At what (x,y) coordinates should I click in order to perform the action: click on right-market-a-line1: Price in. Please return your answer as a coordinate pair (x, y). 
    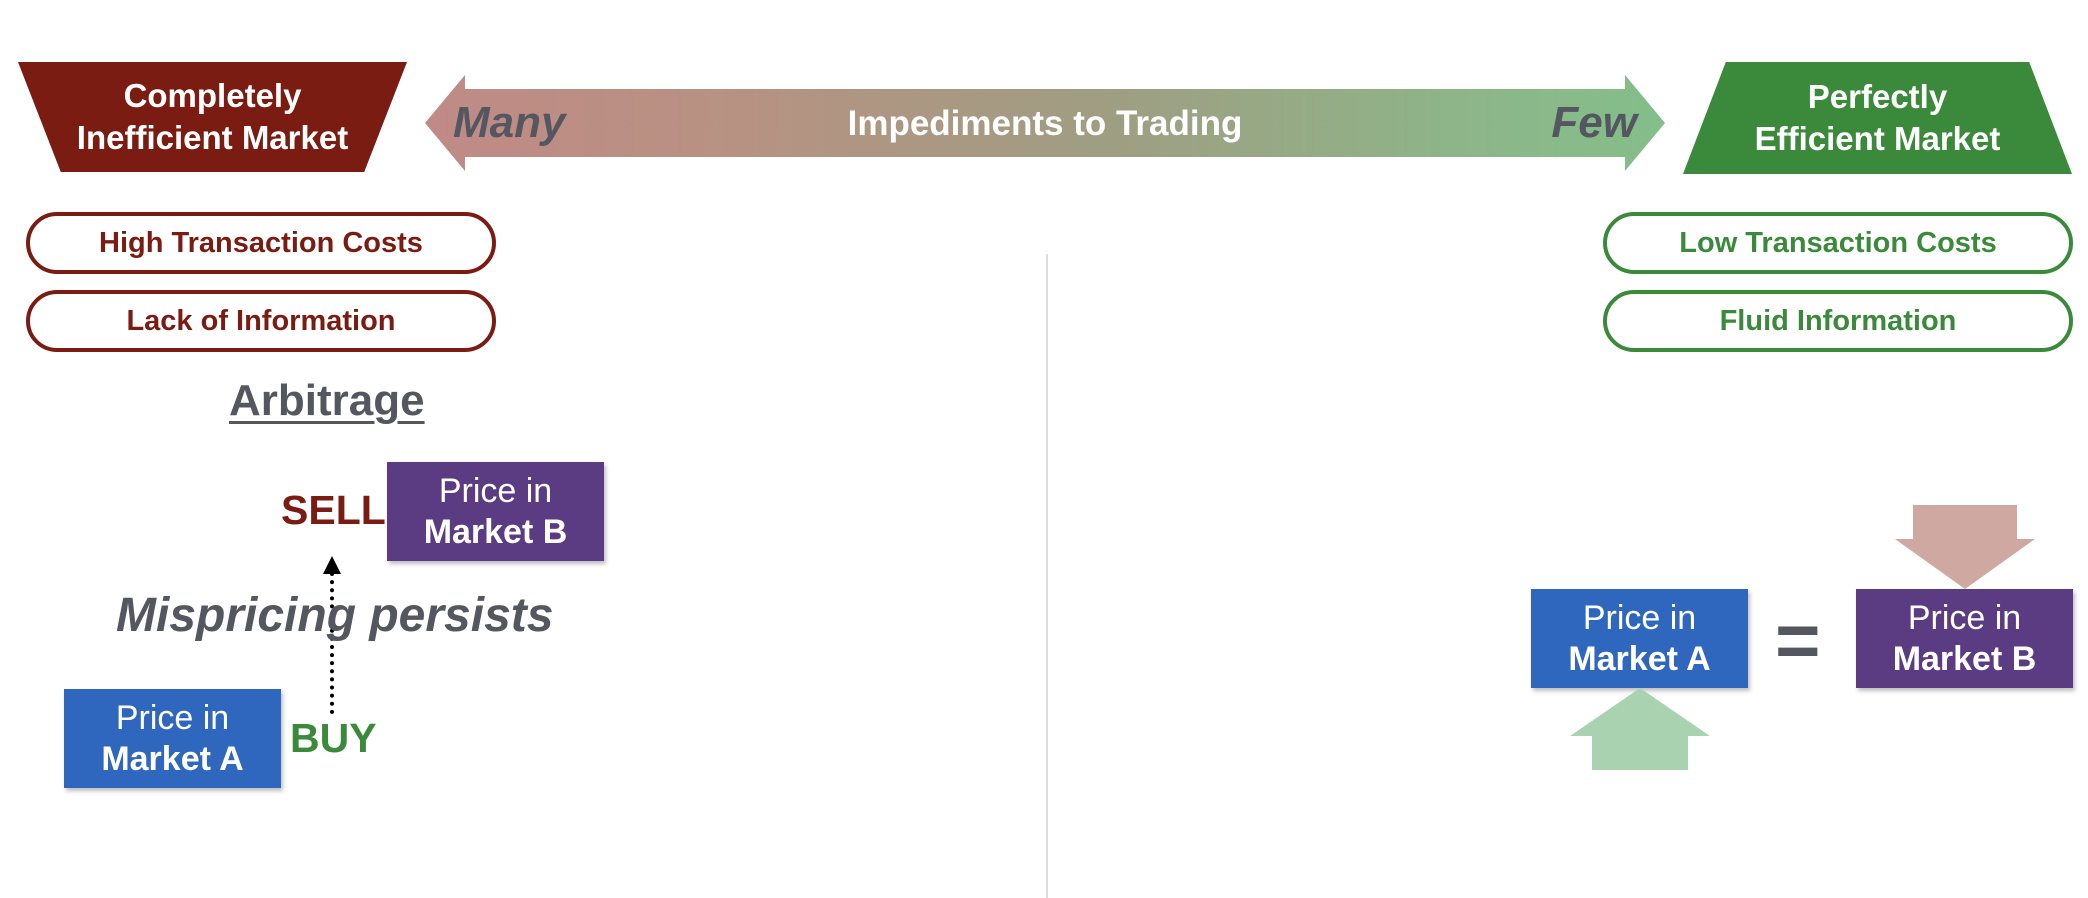
    Looking at the image, I should click on (1639, 617).